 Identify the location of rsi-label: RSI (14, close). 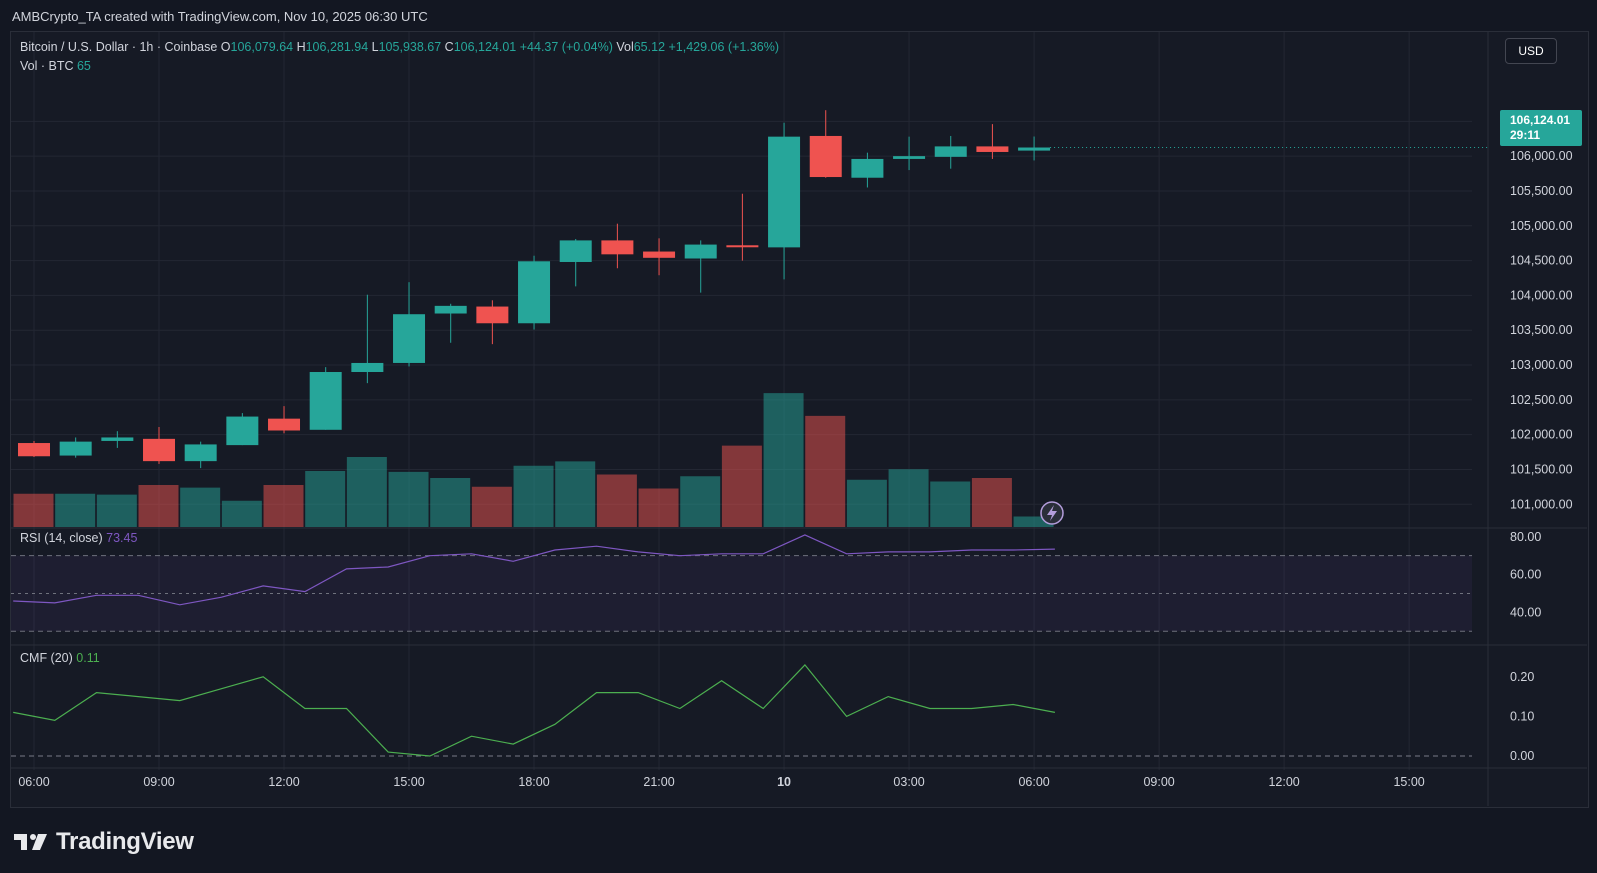
(61, 538).